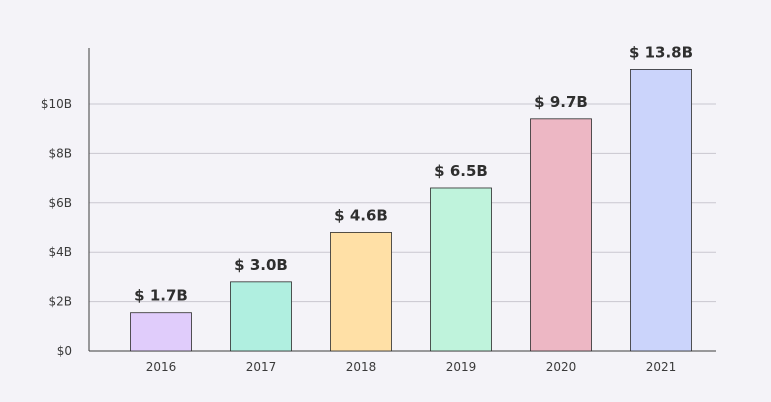 Image resolution: width=771 pixels, height=402 pixels. Describe the element at coordinates (361, 215) in the screenshot. I see `data-label-2018: $ 4.6B` at that location.